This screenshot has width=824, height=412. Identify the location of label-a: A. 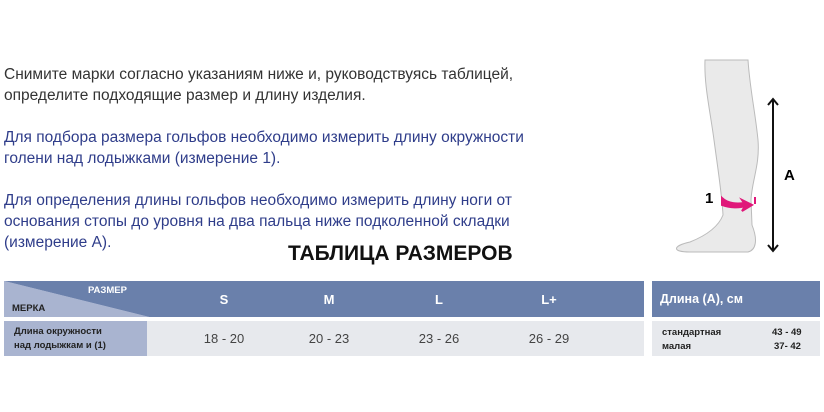
(789, 175).